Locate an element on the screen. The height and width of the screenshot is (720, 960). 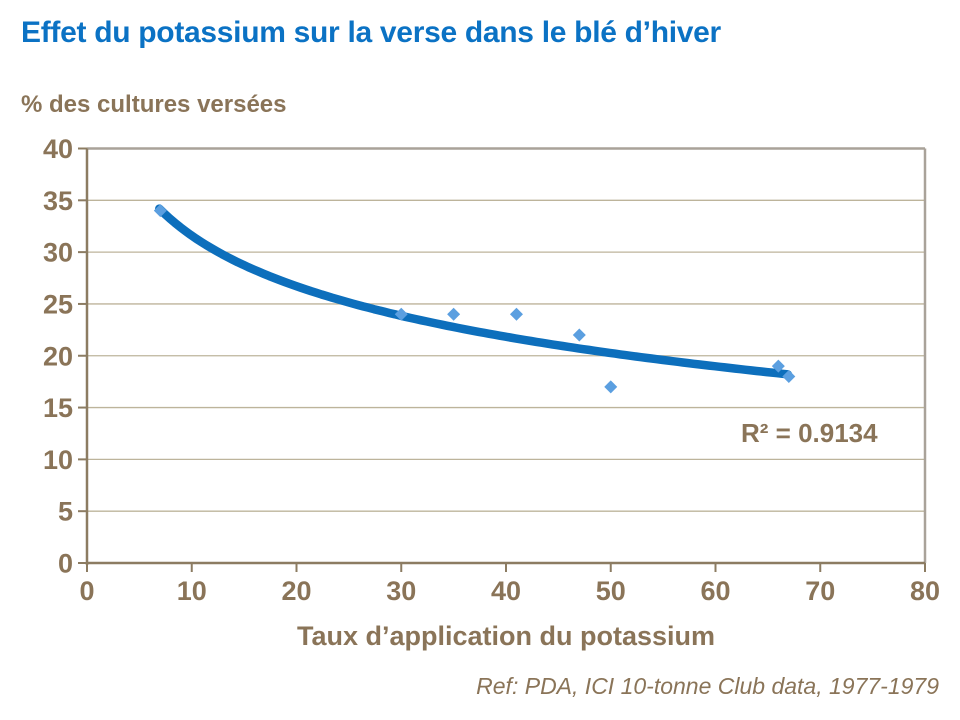
x-tick-label: 30 is located at coordinates (401, 591).